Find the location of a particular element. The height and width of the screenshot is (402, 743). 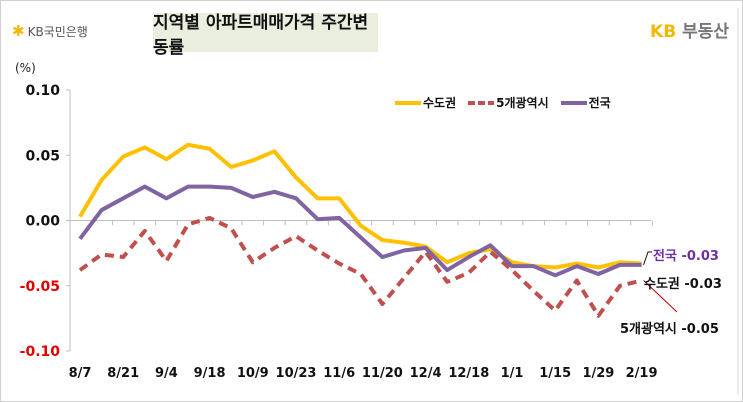

y-tick-label: 0.05 is located at coordinates (42, 156).